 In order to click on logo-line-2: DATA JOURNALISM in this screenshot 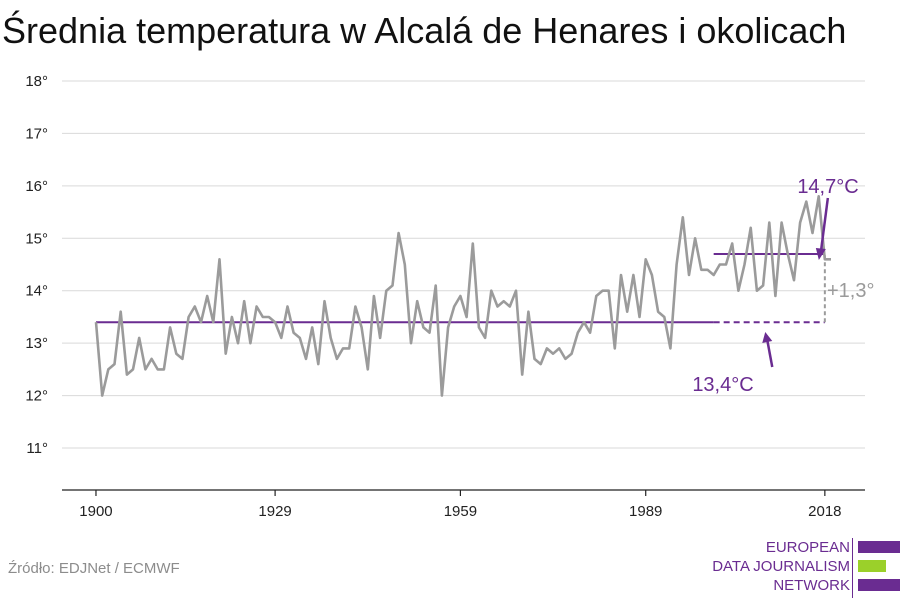, I will do `click(781, 566)`.